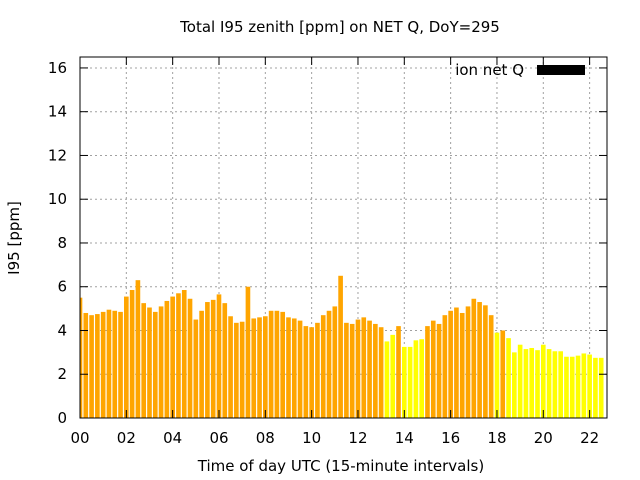 Image resolution: width=640 pixels, height=480 pixels. Describe the element at coordinates (311, 438) in the screenshot. I see `x-tick-label: 10` at that location.